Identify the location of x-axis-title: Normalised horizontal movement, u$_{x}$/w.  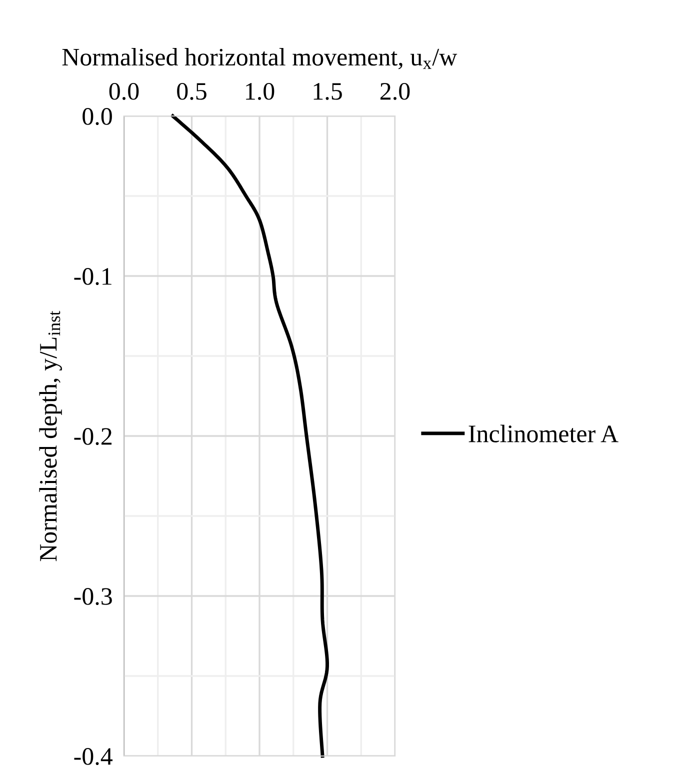
(260, 59).